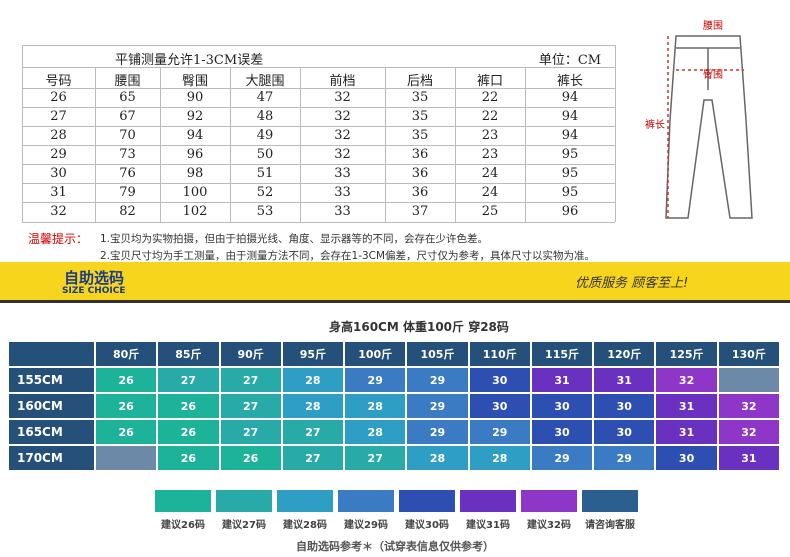  I want to click on weight-header: 130斤, so click(748, 354).